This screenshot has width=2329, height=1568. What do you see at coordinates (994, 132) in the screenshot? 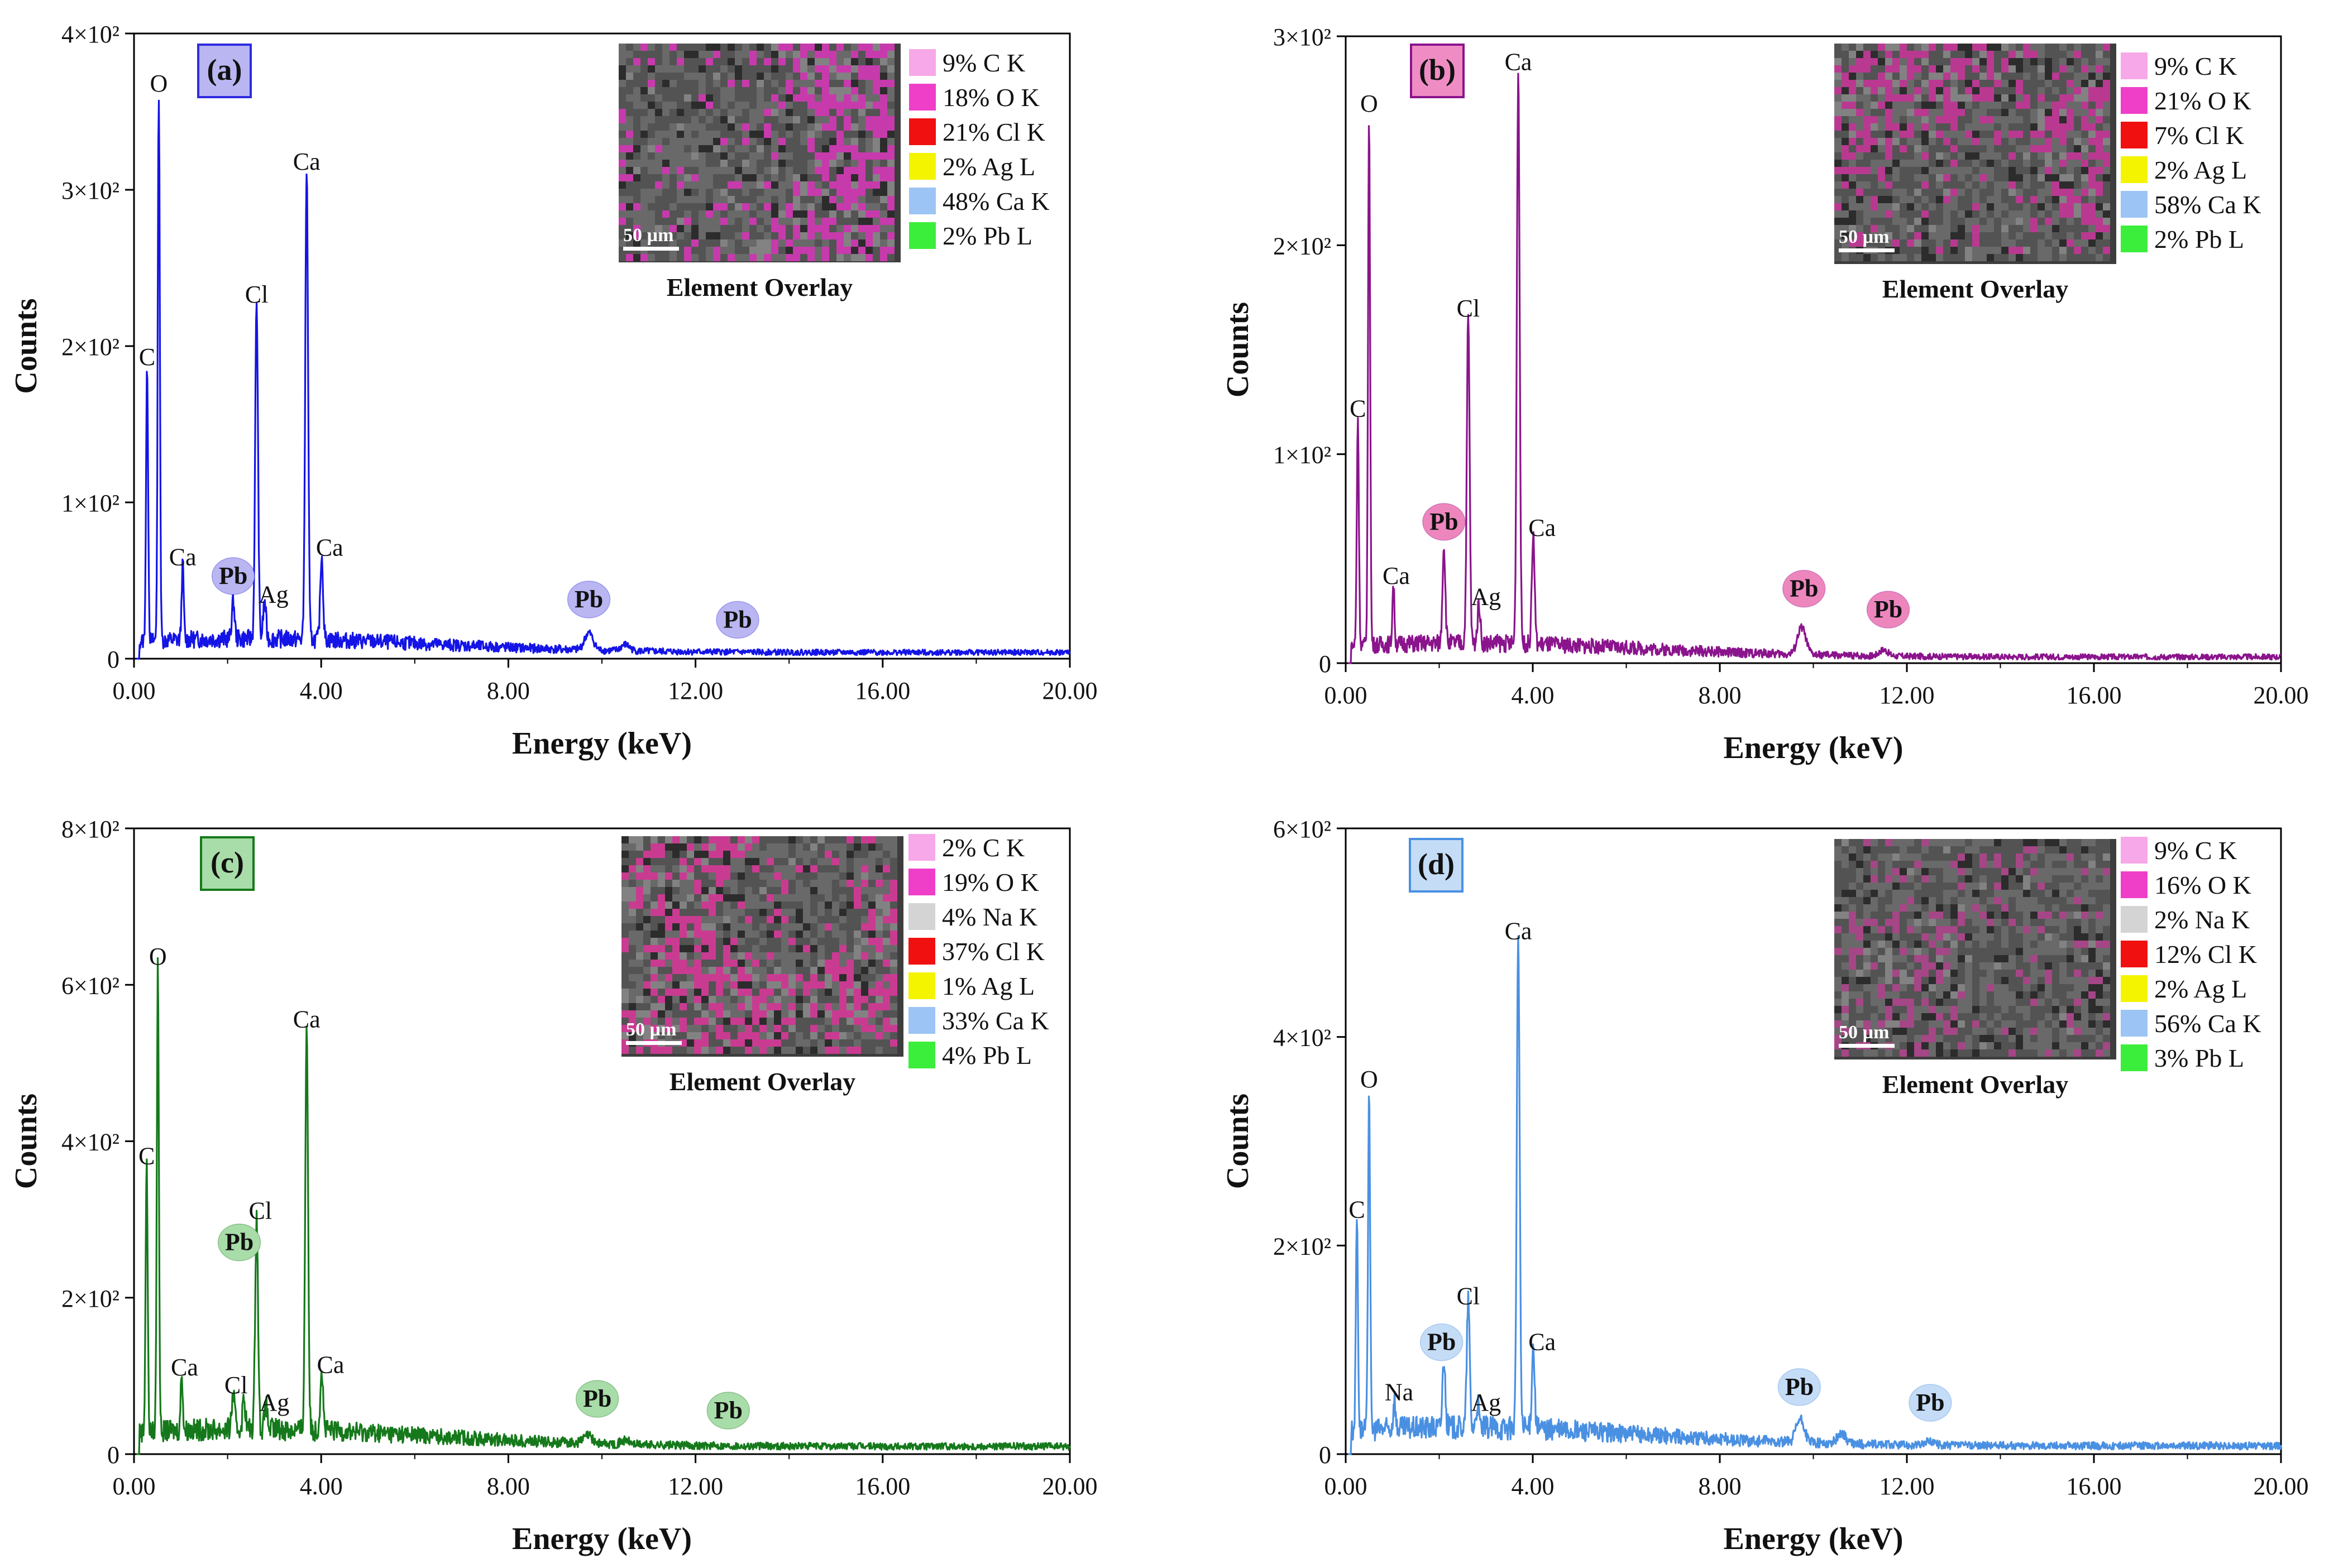
I see `legend-entry: 21% Cl K` at bounding box center [994, 132].